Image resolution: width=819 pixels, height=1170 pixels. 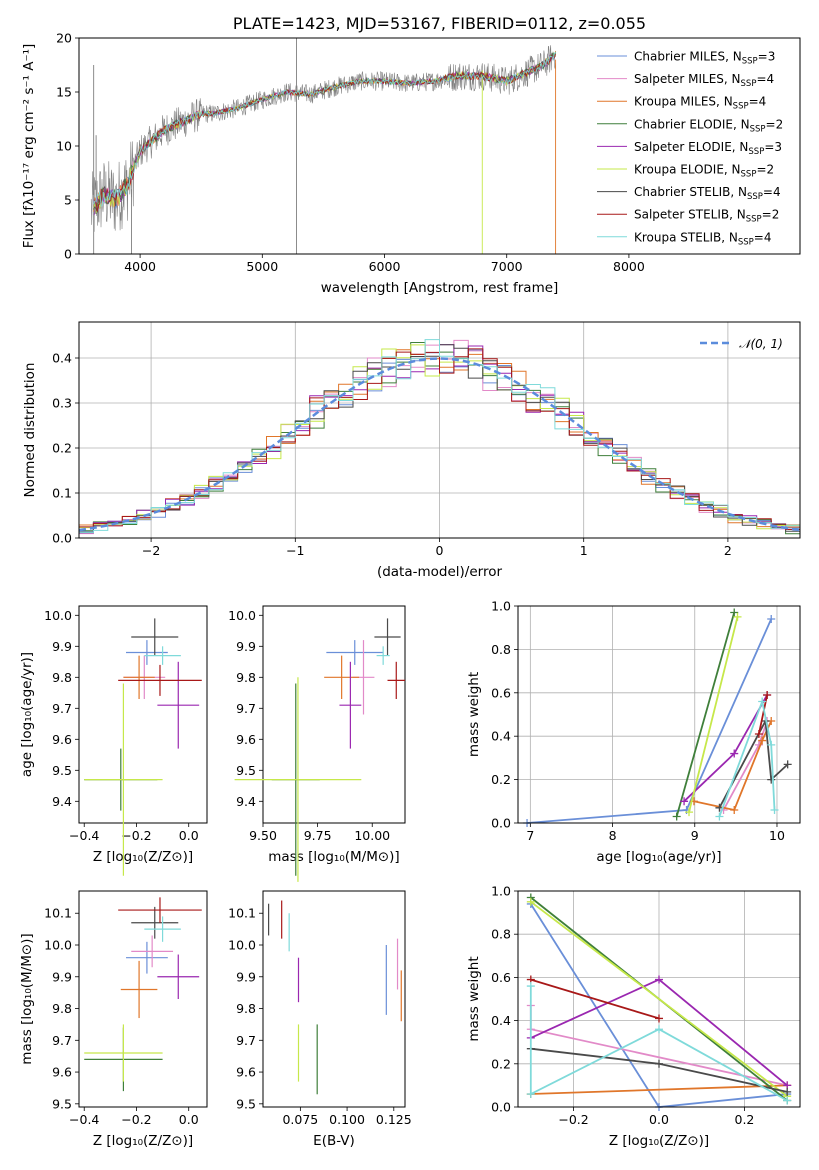 I want to click on x-tick-label: −0.4, so click(x=84, y=835).